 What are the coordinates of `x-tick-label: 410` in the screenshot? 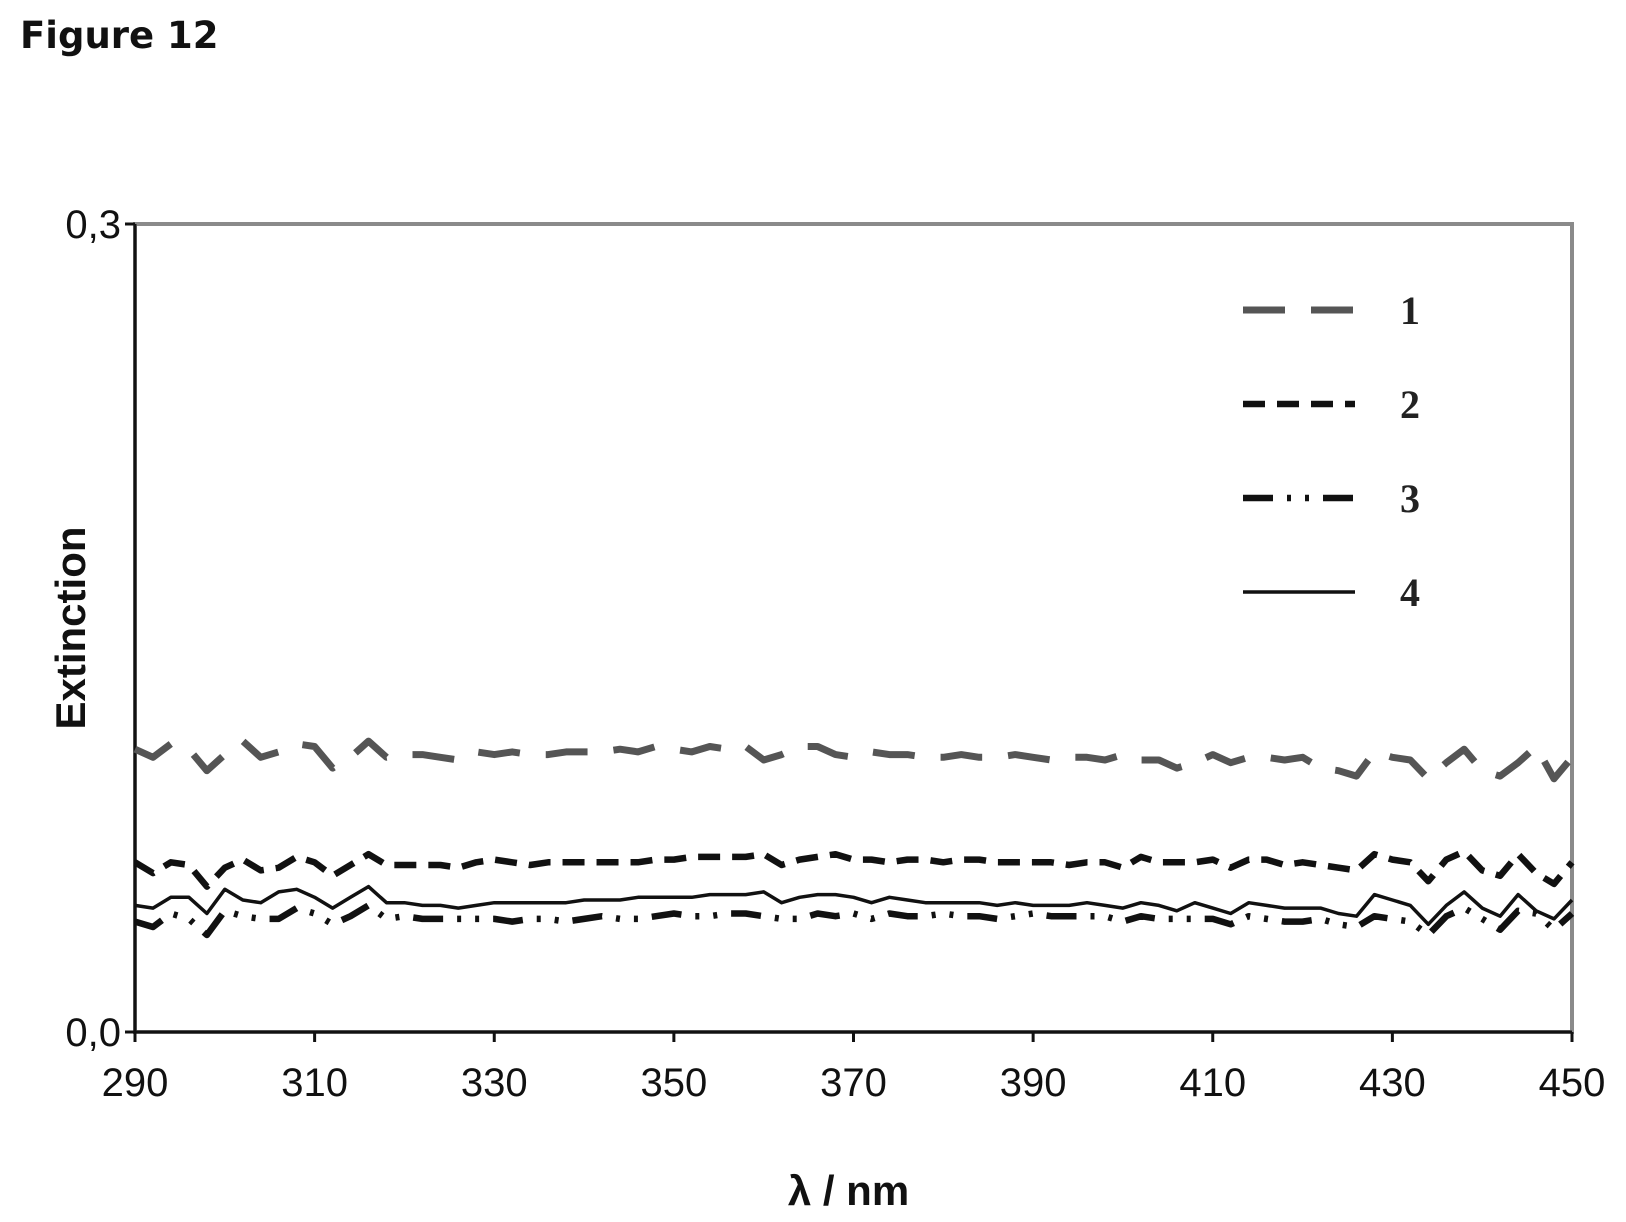 It's located at (1212, 1083).